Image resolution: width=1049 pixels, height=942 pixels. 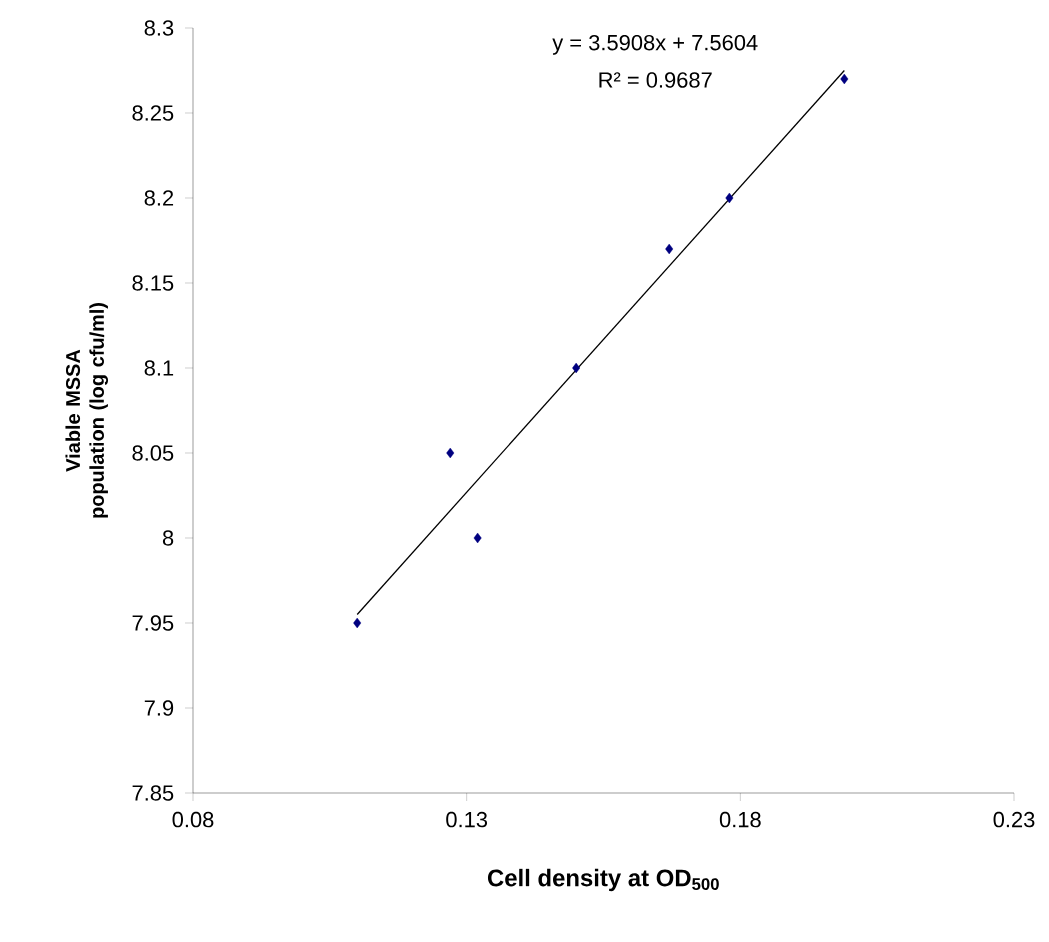 What do you see at coordinates (603, 880) in the screenshot?
I see `x-axis-title: Cell density at OD$_{500}$` at bounding box center [603, 880].